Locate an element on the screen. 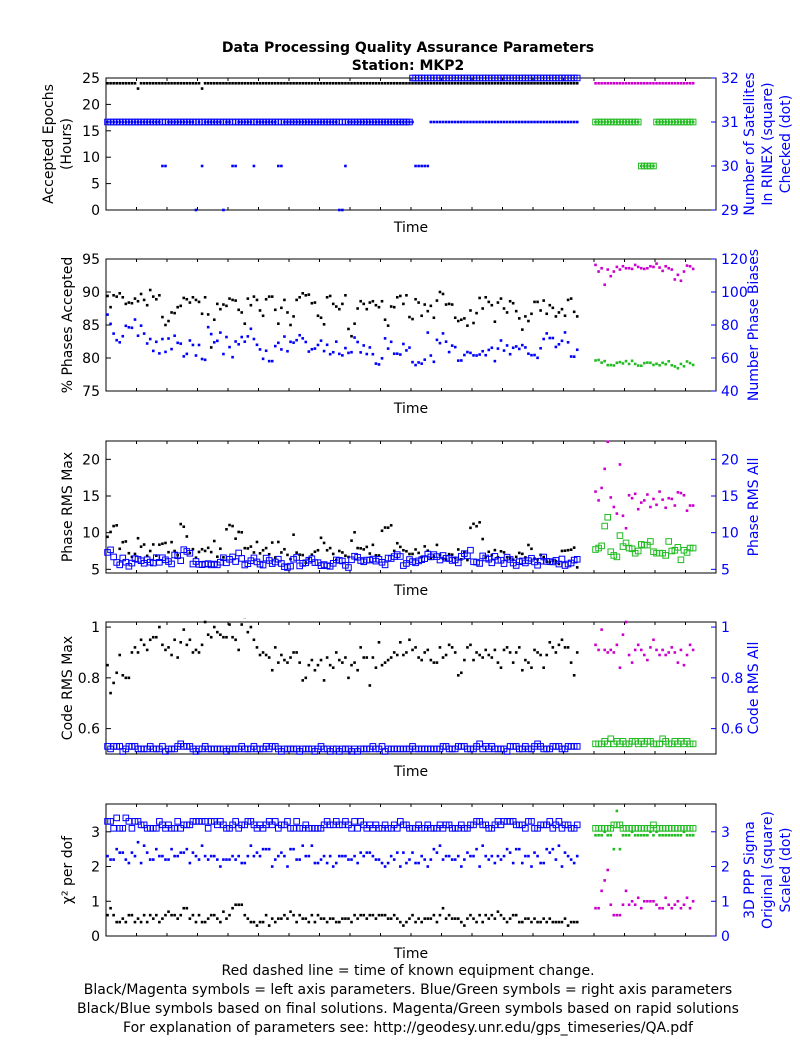 This screenshot has width=800, height=1050. series-right is located at coordinates (342, 558).